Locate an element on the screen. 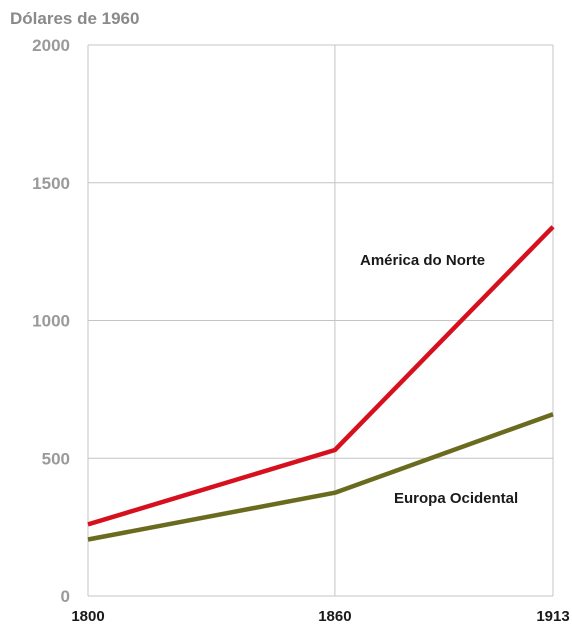  y-axis-unit-label: Dólares de 1960 is located at coordinates (74, 18).